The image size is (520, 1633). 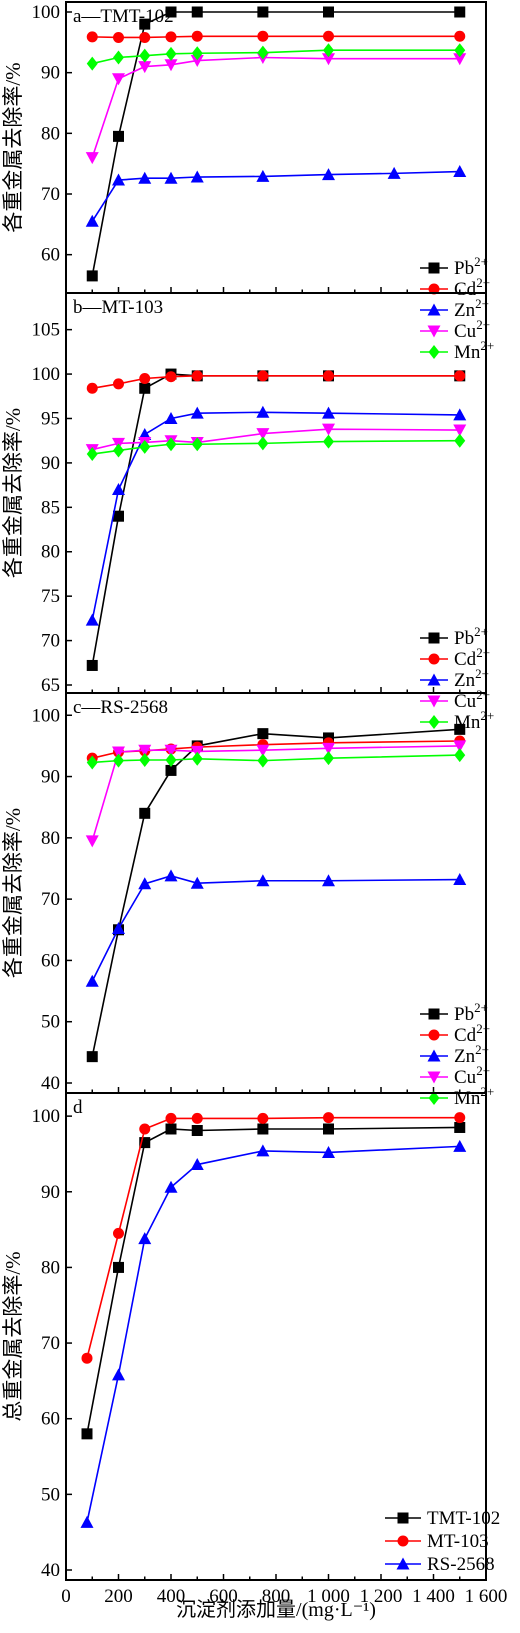 I want to click on x-tick-label: 800, so click(x=276, y=1596).